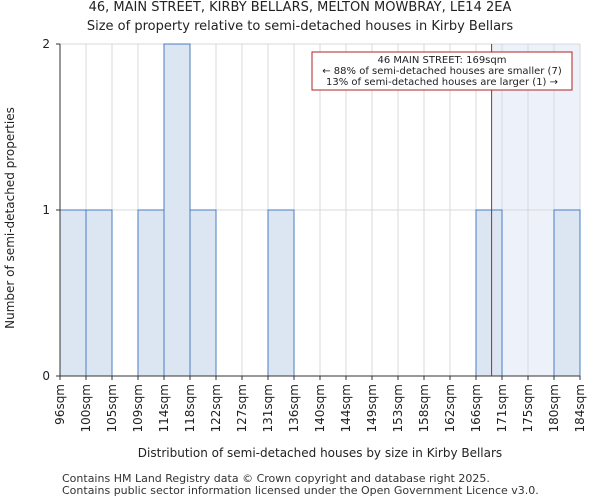 The height and width of the screenshot is (500, 600). I want to click on x-tick-label: 158sqm, so click(424, 408).